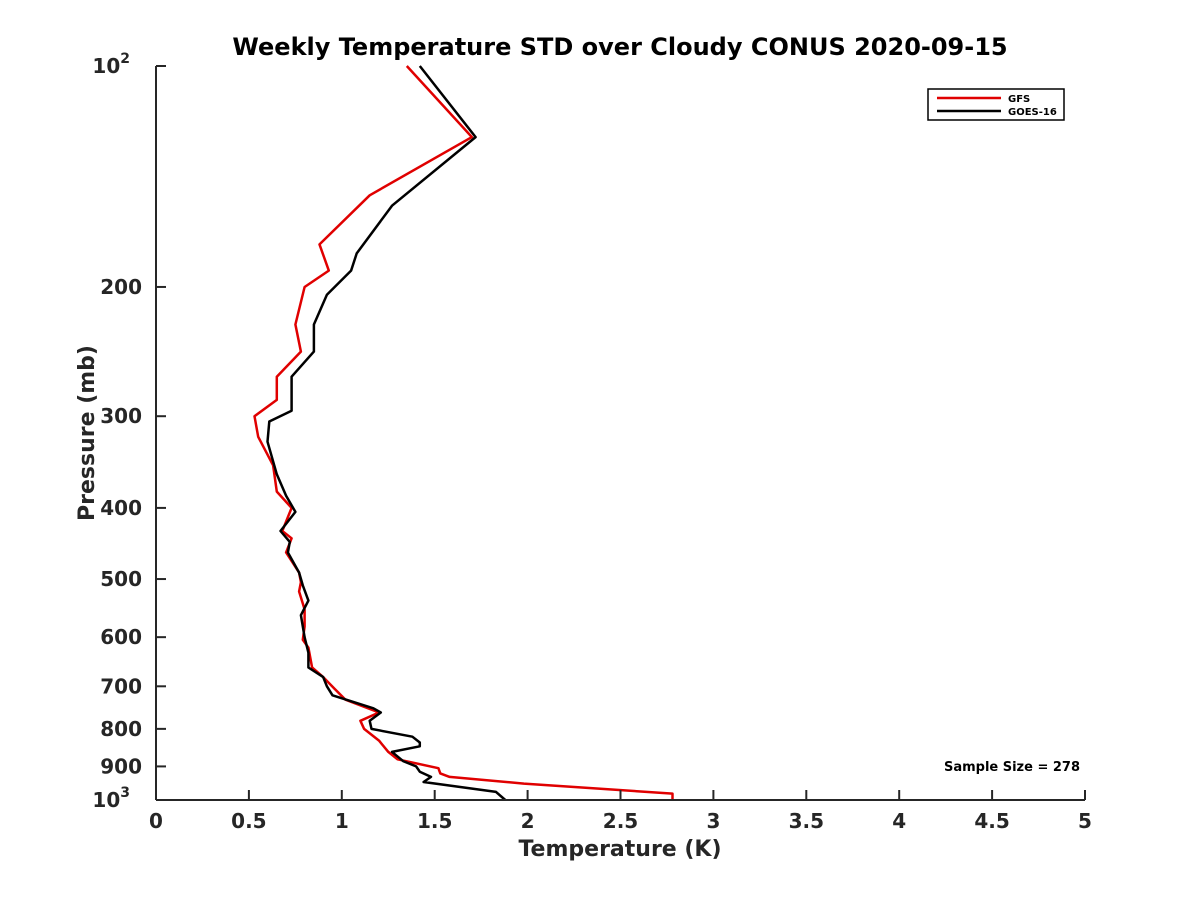 Image resolution: width=1200 pixels, height=900 pixels. Describe the element at coordinates (713, 821) in the screenshot. I see `x-tick-label: 3` at that location.